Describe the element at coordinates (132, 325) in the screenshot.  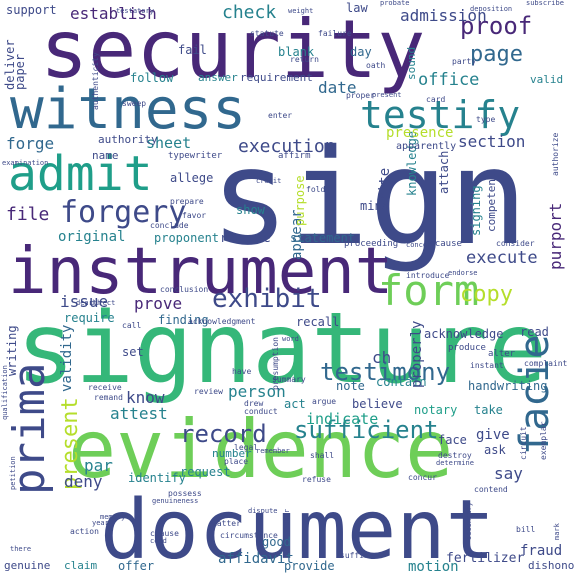
I see `word: call` at that location.